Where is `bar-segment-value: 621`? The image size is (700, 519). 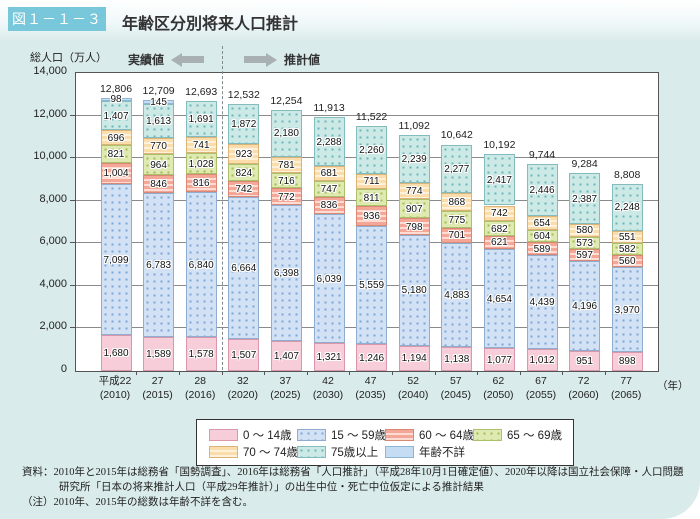 bar-segment-value: 621 is located at coordinates (499, 243).